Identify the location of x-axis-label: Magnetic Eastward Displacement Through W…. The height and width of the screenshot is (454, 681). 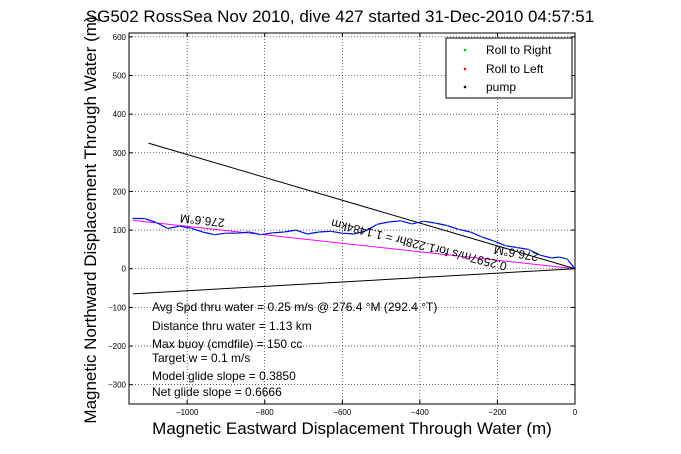
(352, 428).